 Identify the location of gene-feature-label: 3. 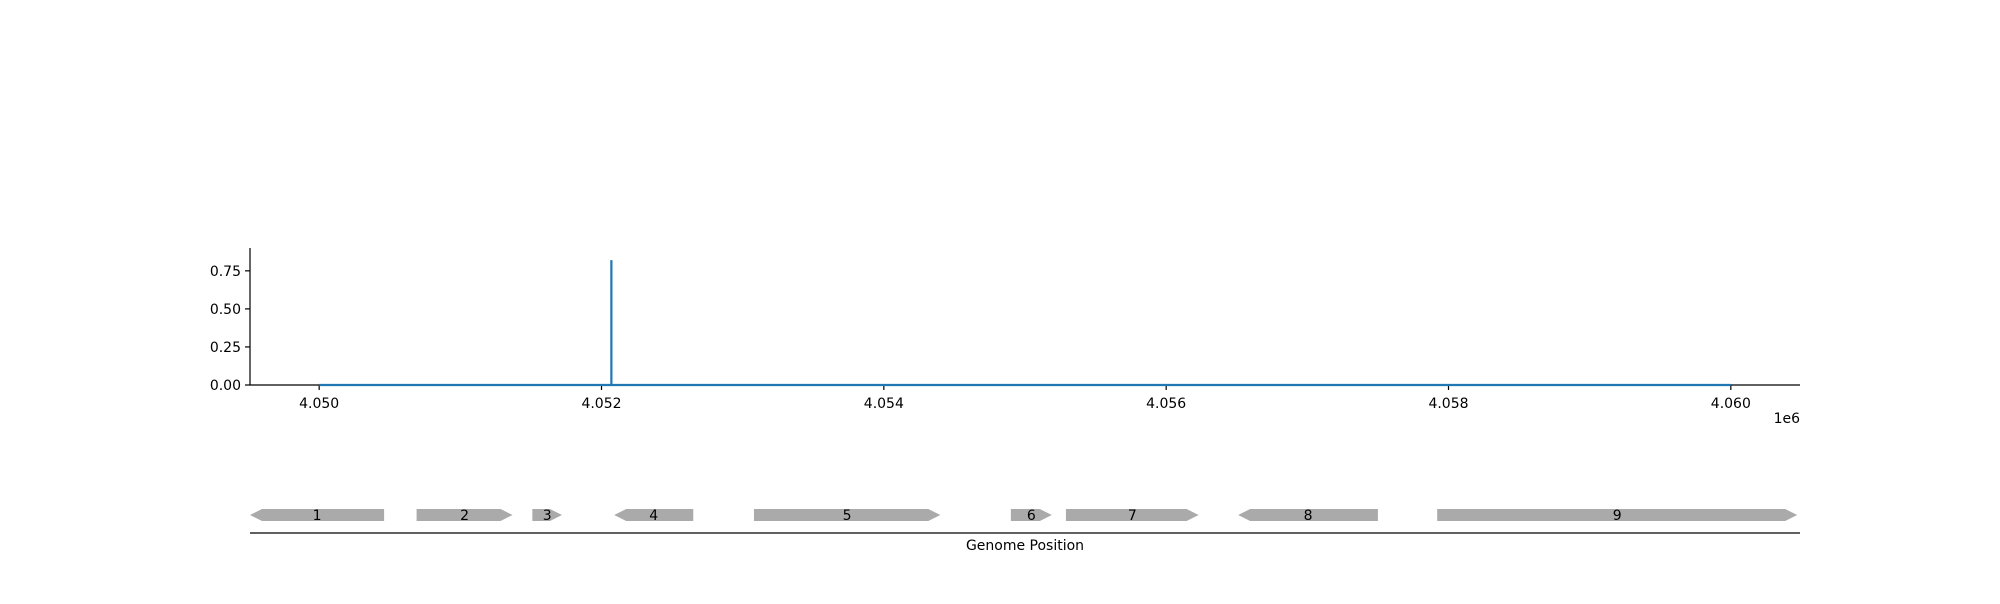
(547, 516).